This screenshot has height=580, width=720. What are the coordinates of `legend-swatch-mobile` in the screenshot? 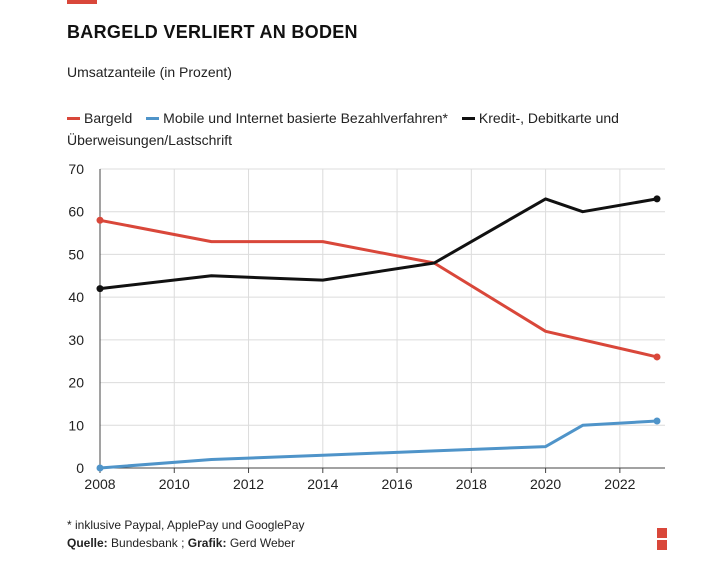 It's located at (153, 118).